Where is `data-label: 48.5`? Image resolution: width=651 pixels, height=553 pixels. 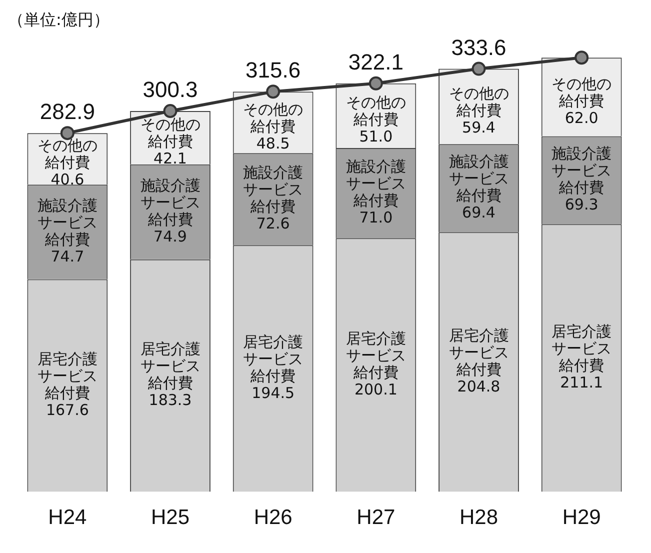 data-label: 48.5 is located at coordinates (273, 143).